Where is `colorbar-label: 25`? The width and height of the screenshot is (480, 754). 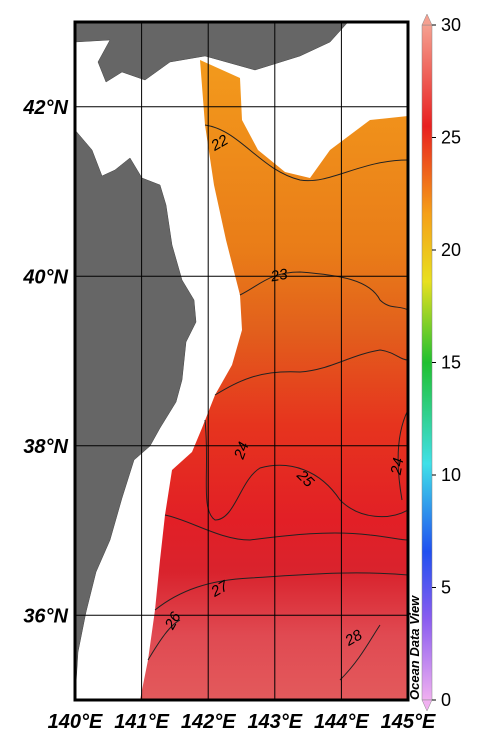 colorbar-label: 25 is located at coordinates (451, 138).